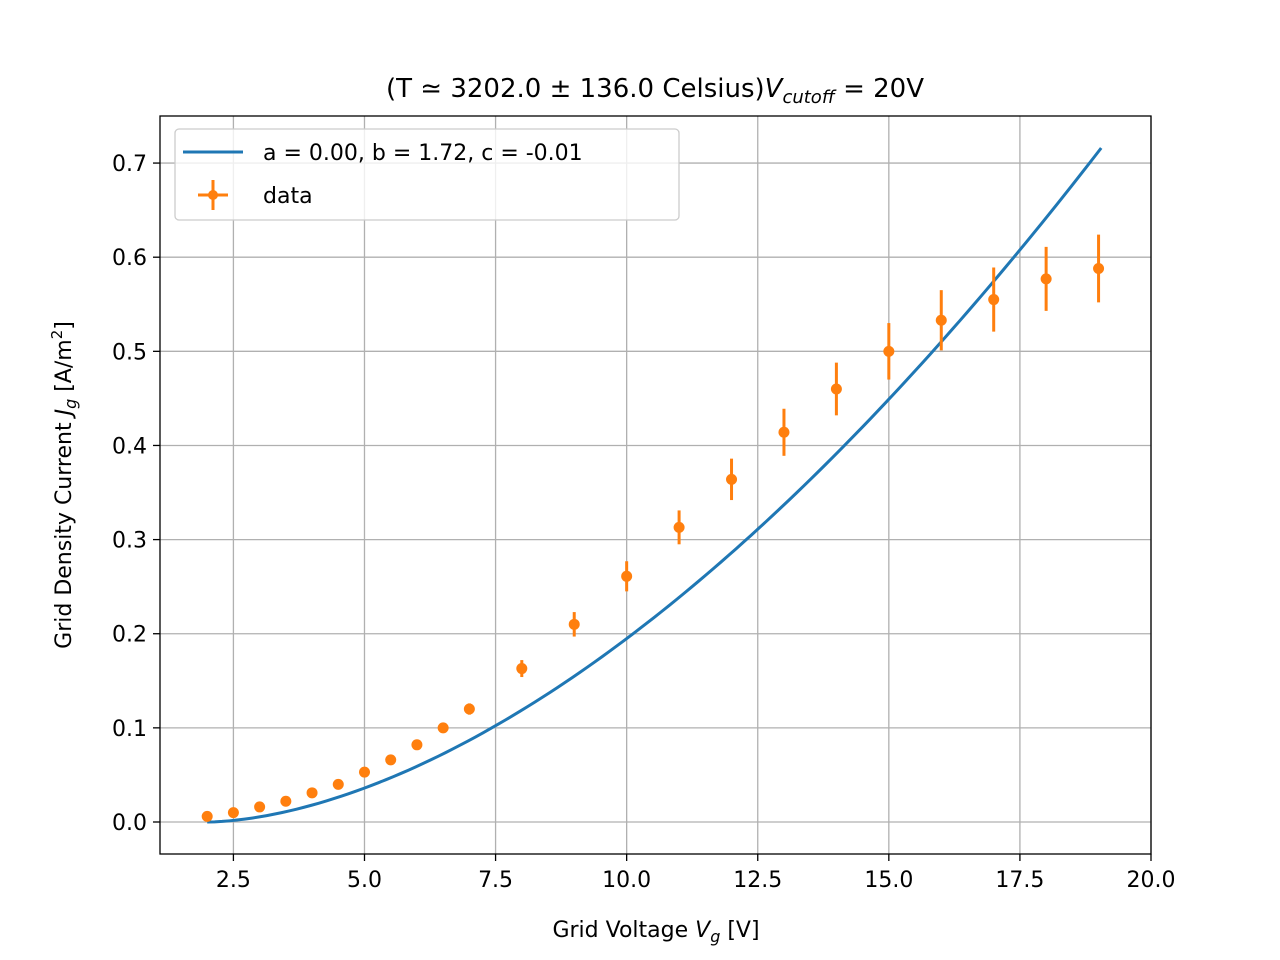 The image size is (1280, 960). Describe the element at coordinates (129, 352) in the screenshot. I see `y-tick-label: 0.5` at that location.